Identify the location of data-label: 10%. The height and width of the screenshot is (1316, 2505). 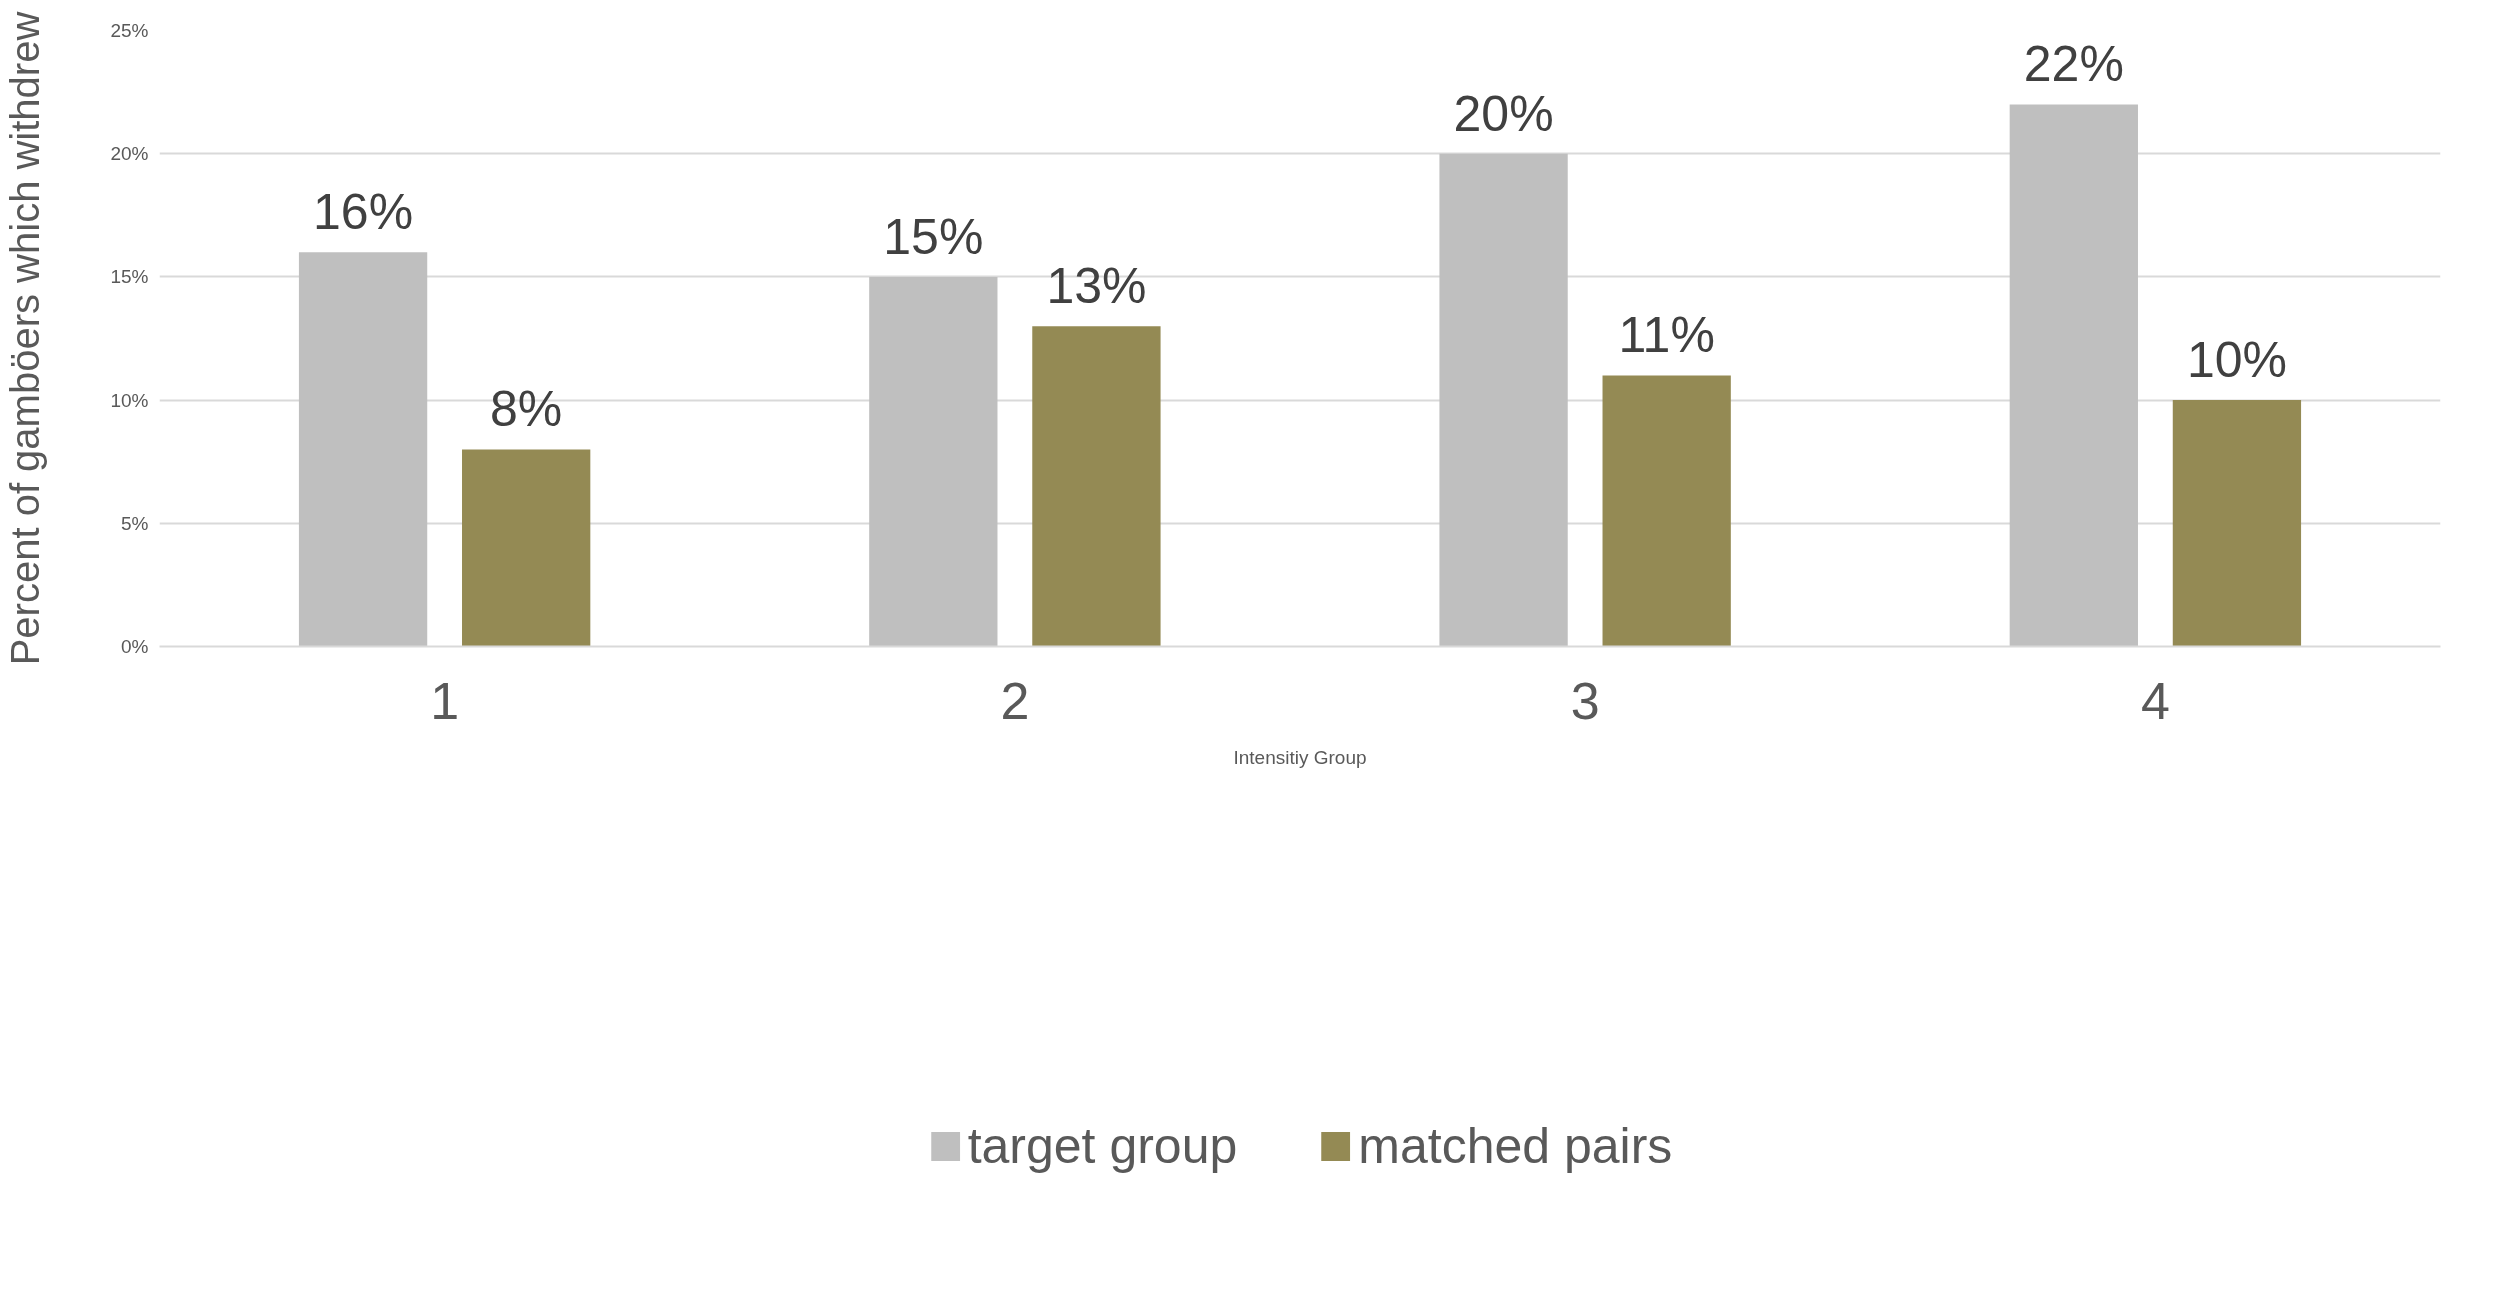
(2236, 360).